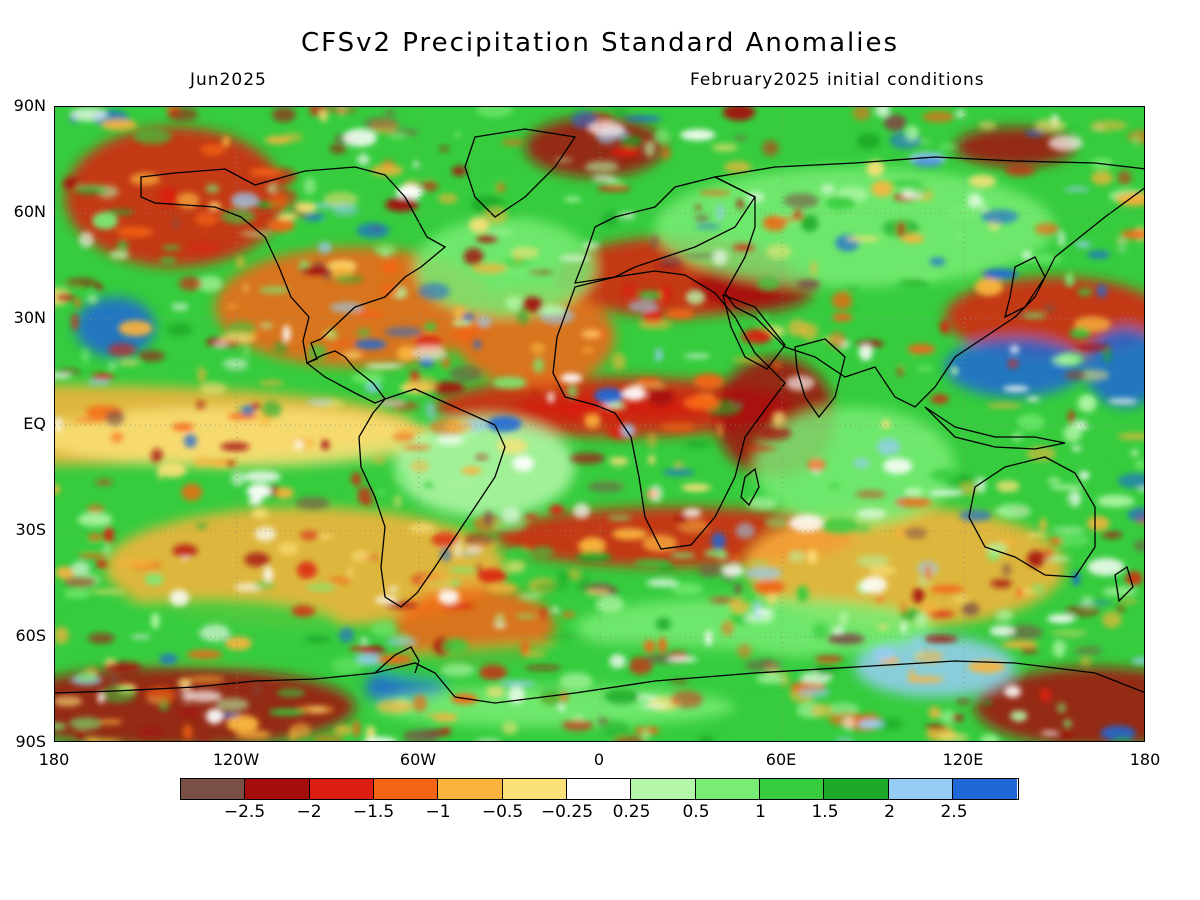 This screenshot has width=1200, height=900. What do you see at coordinates (418, 759) in the screenshot?
I see `lon-label-60w: 60W` at bounding box center [418, 759].